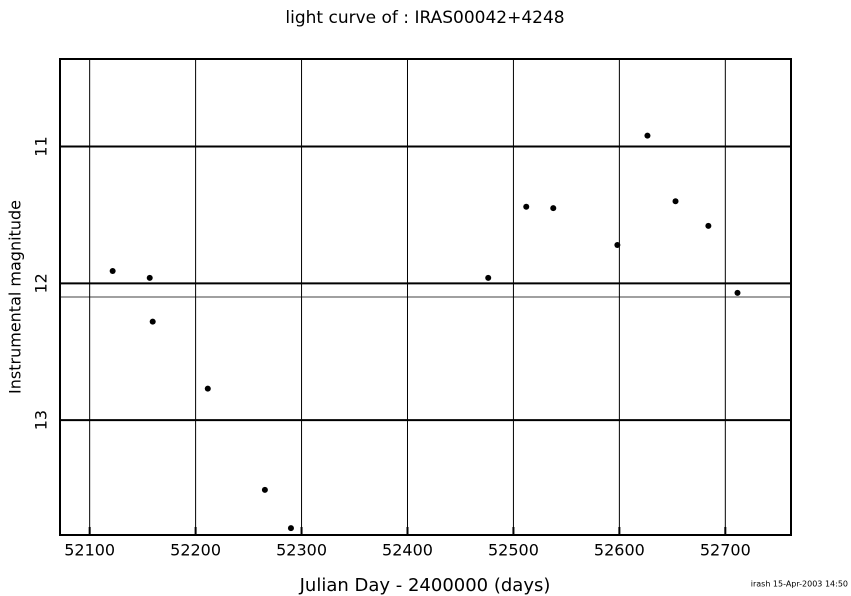 The image size is (851, 596). Describe the element at coordinates (799, 584) in the screenshot. I see `footnote: irash 15-Apr-2003 14:50` at that location.